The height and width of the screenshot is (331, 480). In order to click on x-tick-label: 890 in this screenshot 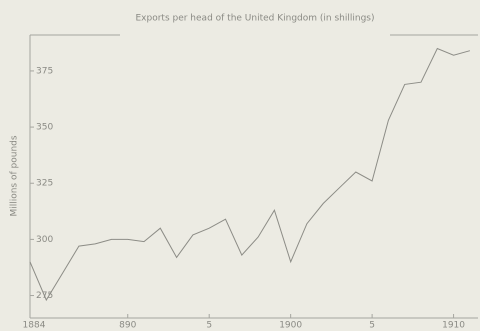, I will do `click(127, 326)`.